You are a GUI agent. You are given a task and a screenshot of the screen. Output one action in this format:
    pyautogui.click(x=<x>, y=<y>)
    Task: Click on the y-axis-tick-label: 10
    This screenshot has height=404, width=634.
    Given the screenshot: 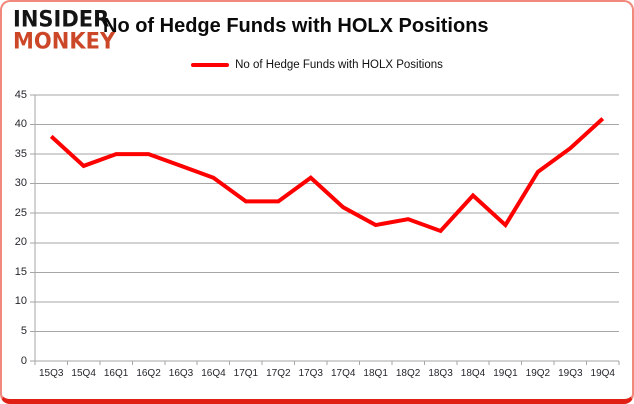 What is the action you would take?
    pyautogui.click(x=20, y=301)
    